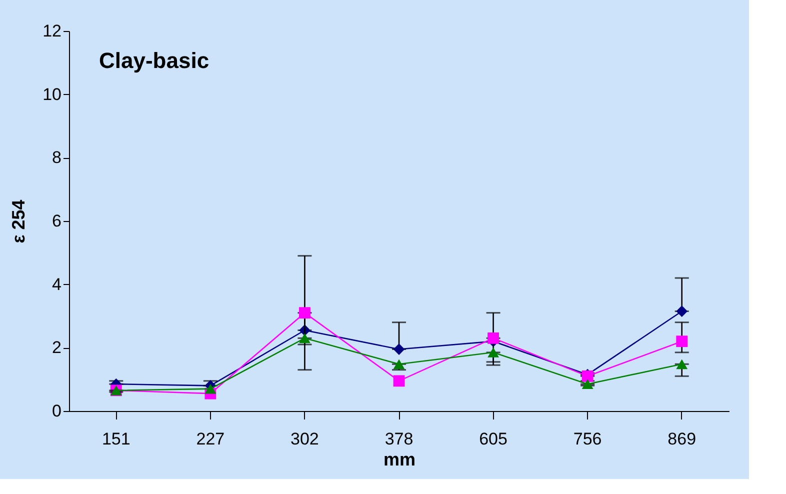 Image resolution: width=786 pixels, height=494 pixels. I want to click on x-tick-label: 756, so click(587, 439).